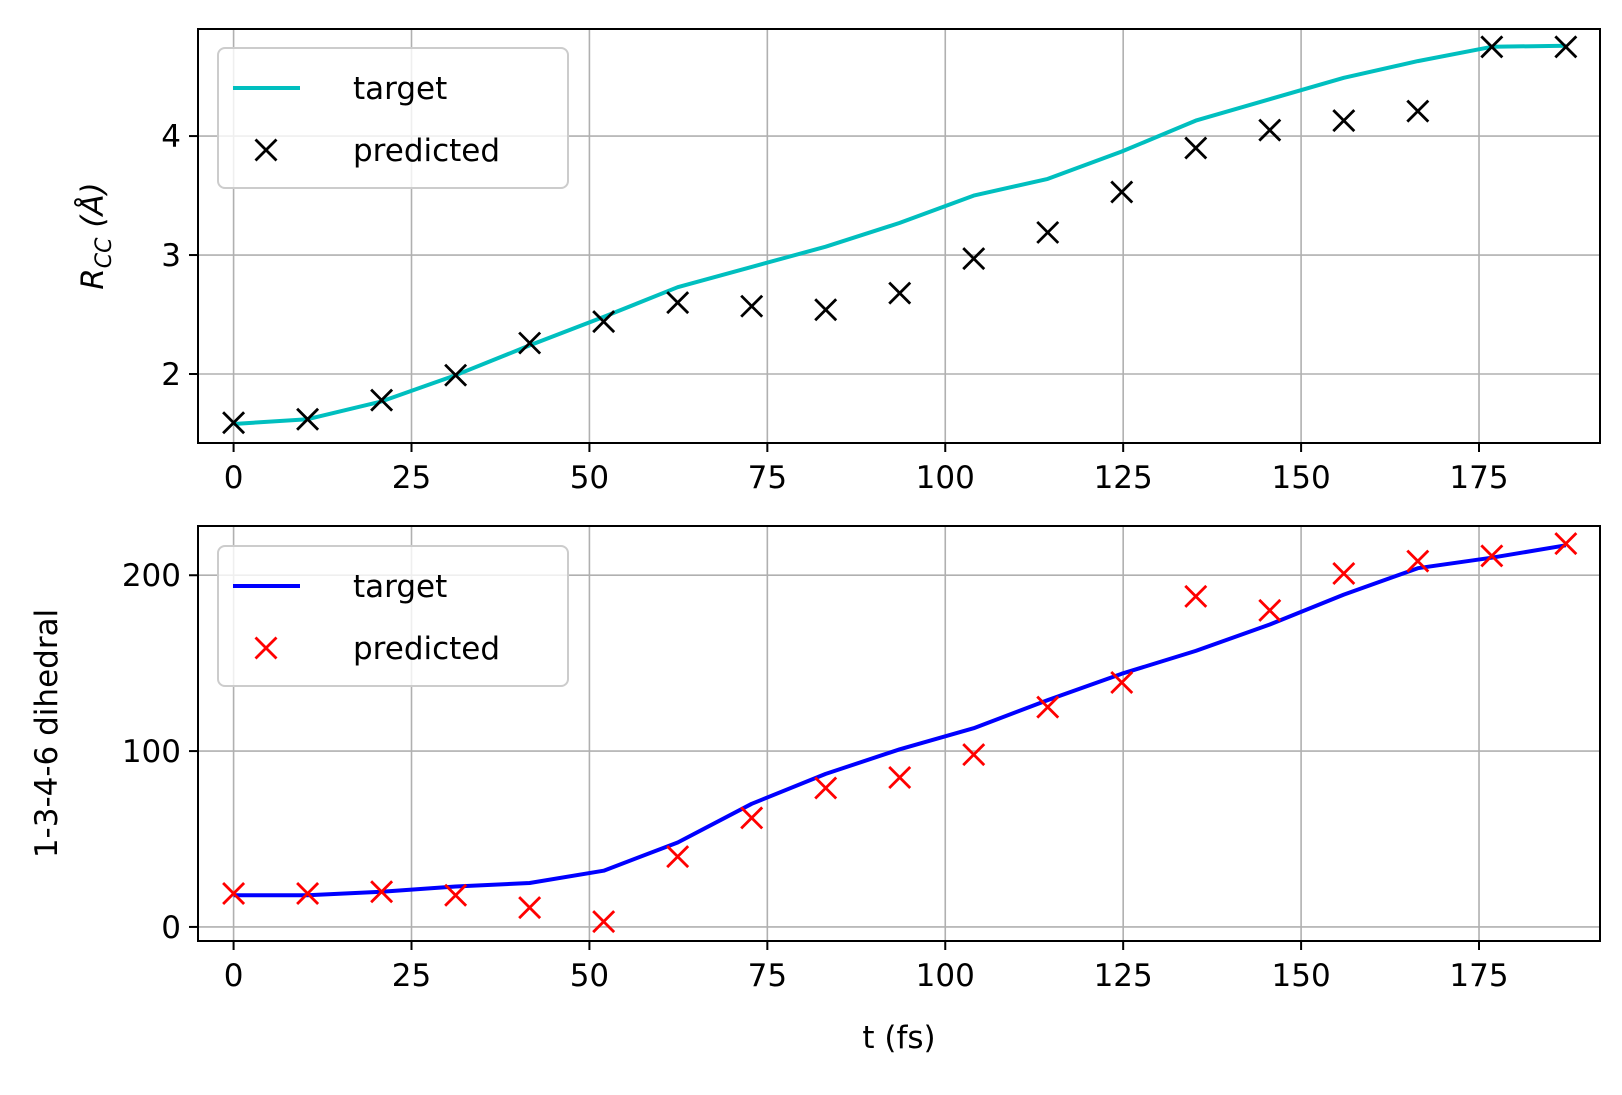 The image size is (1622, 1095). I want to click on y-tick-label: 4, so click(171, 137).